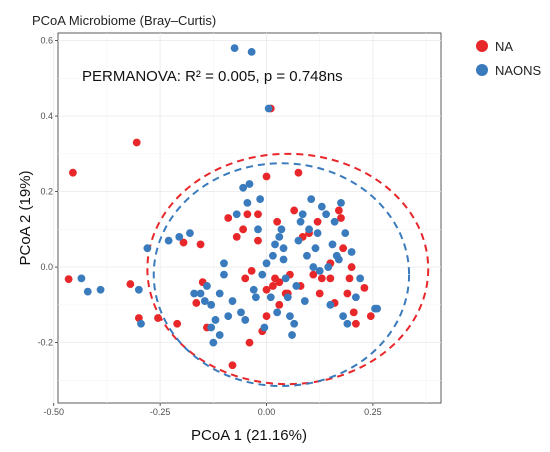 The width and height of the screenshot is (550, 452). What do you see at coordinates (518, 70) in the screenshot?
I see `legend-label-naons: NAONS` at bounding box center [518, 70].